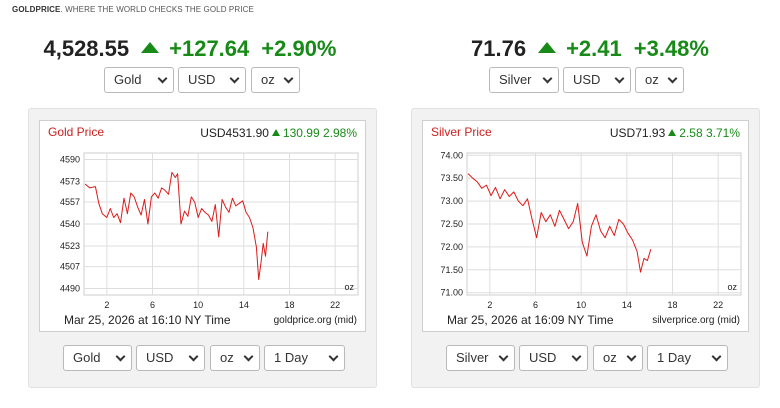  Describe the element at coordinates (70, 159) in the screenshot. I see `gold-y-tick-label: 4590` at that location.